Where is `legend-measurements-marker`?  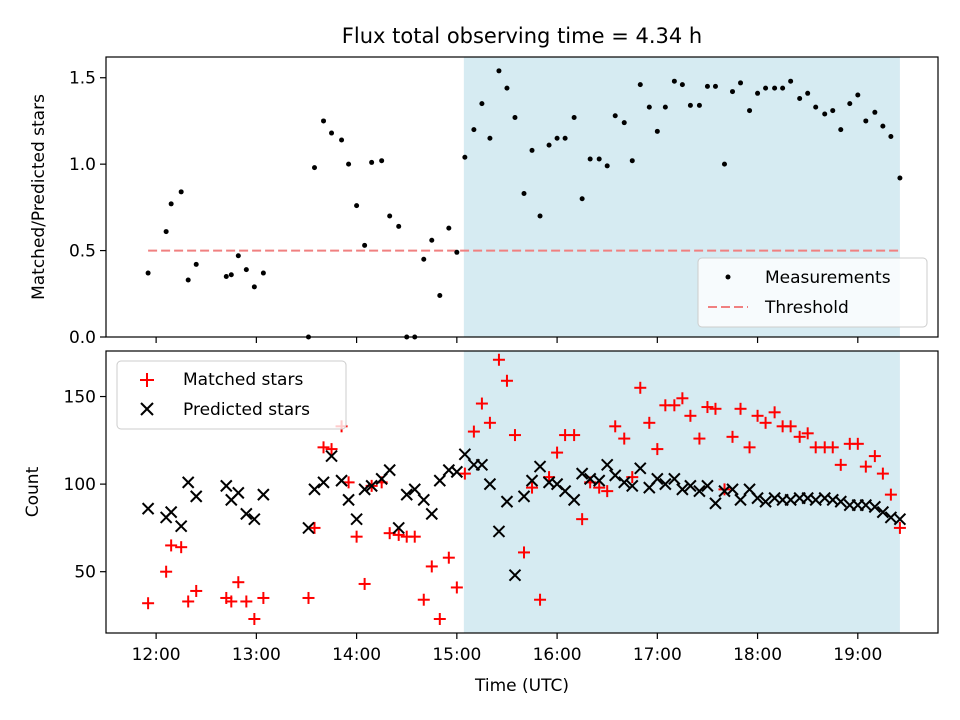
legend-measurements-marker is located at coordinates (728, 277).